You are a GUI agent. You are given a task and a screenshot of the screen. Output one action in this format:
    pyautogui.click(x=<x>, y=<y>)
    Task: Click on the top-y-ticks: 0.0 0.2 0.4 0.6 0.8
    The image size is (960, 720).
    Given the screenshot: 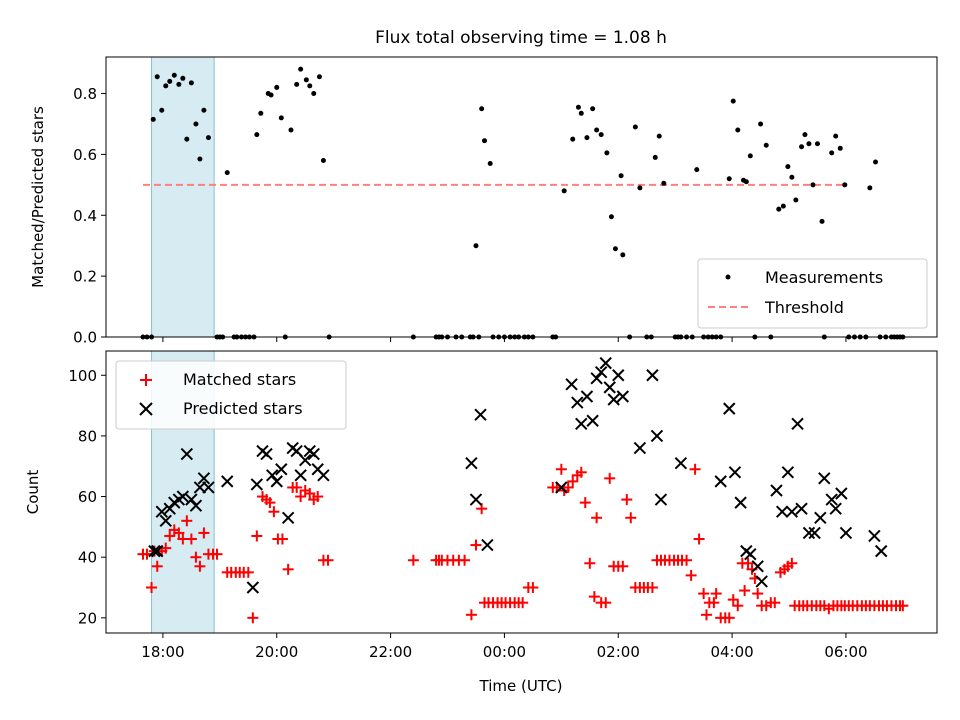 What is the action you would take?
    pyautogui.click(x=89, y=216)
    